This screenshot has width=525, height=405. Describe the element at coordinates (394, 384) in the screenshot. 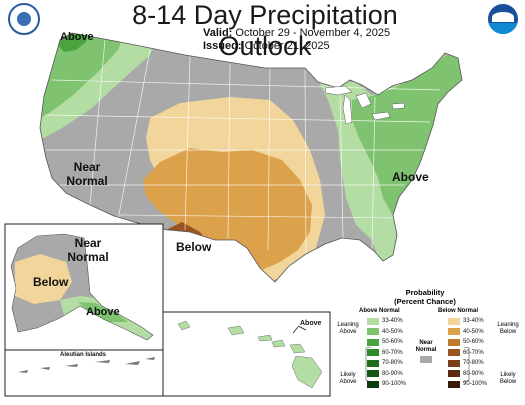

I see `legend-above-range-label: 90-100%` at that location.